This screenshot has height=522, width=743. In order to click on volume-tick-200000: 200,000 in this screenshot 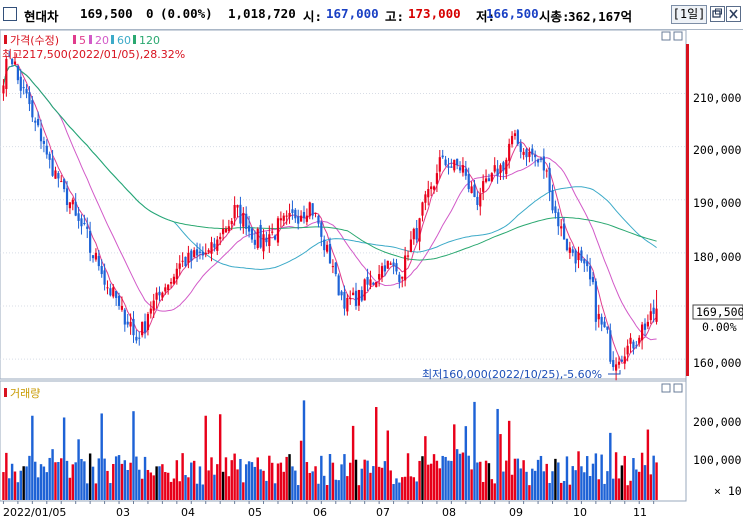, I will do `click(717, 422)`.